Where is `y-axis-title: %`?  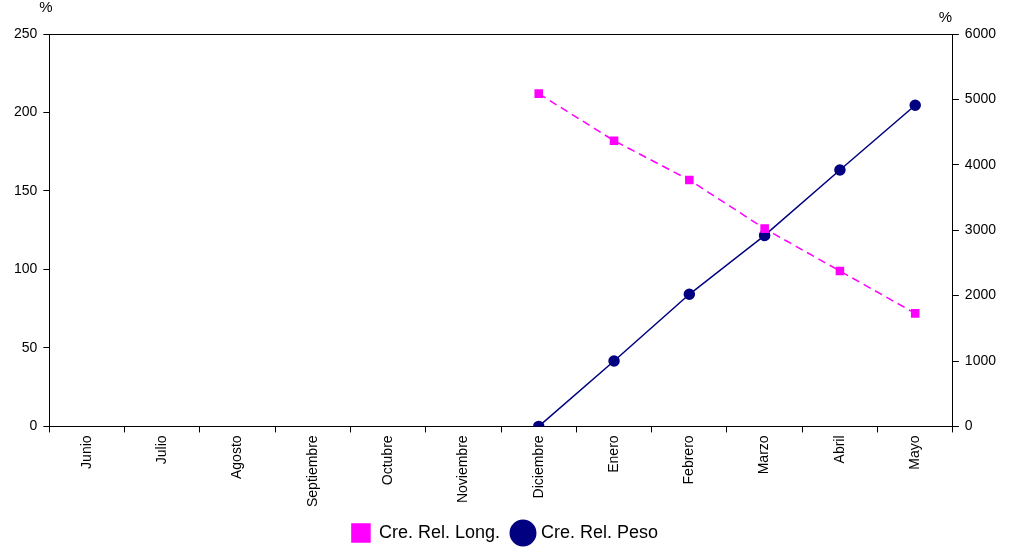 y-axis-title: % is located at coordinates (46, 7).